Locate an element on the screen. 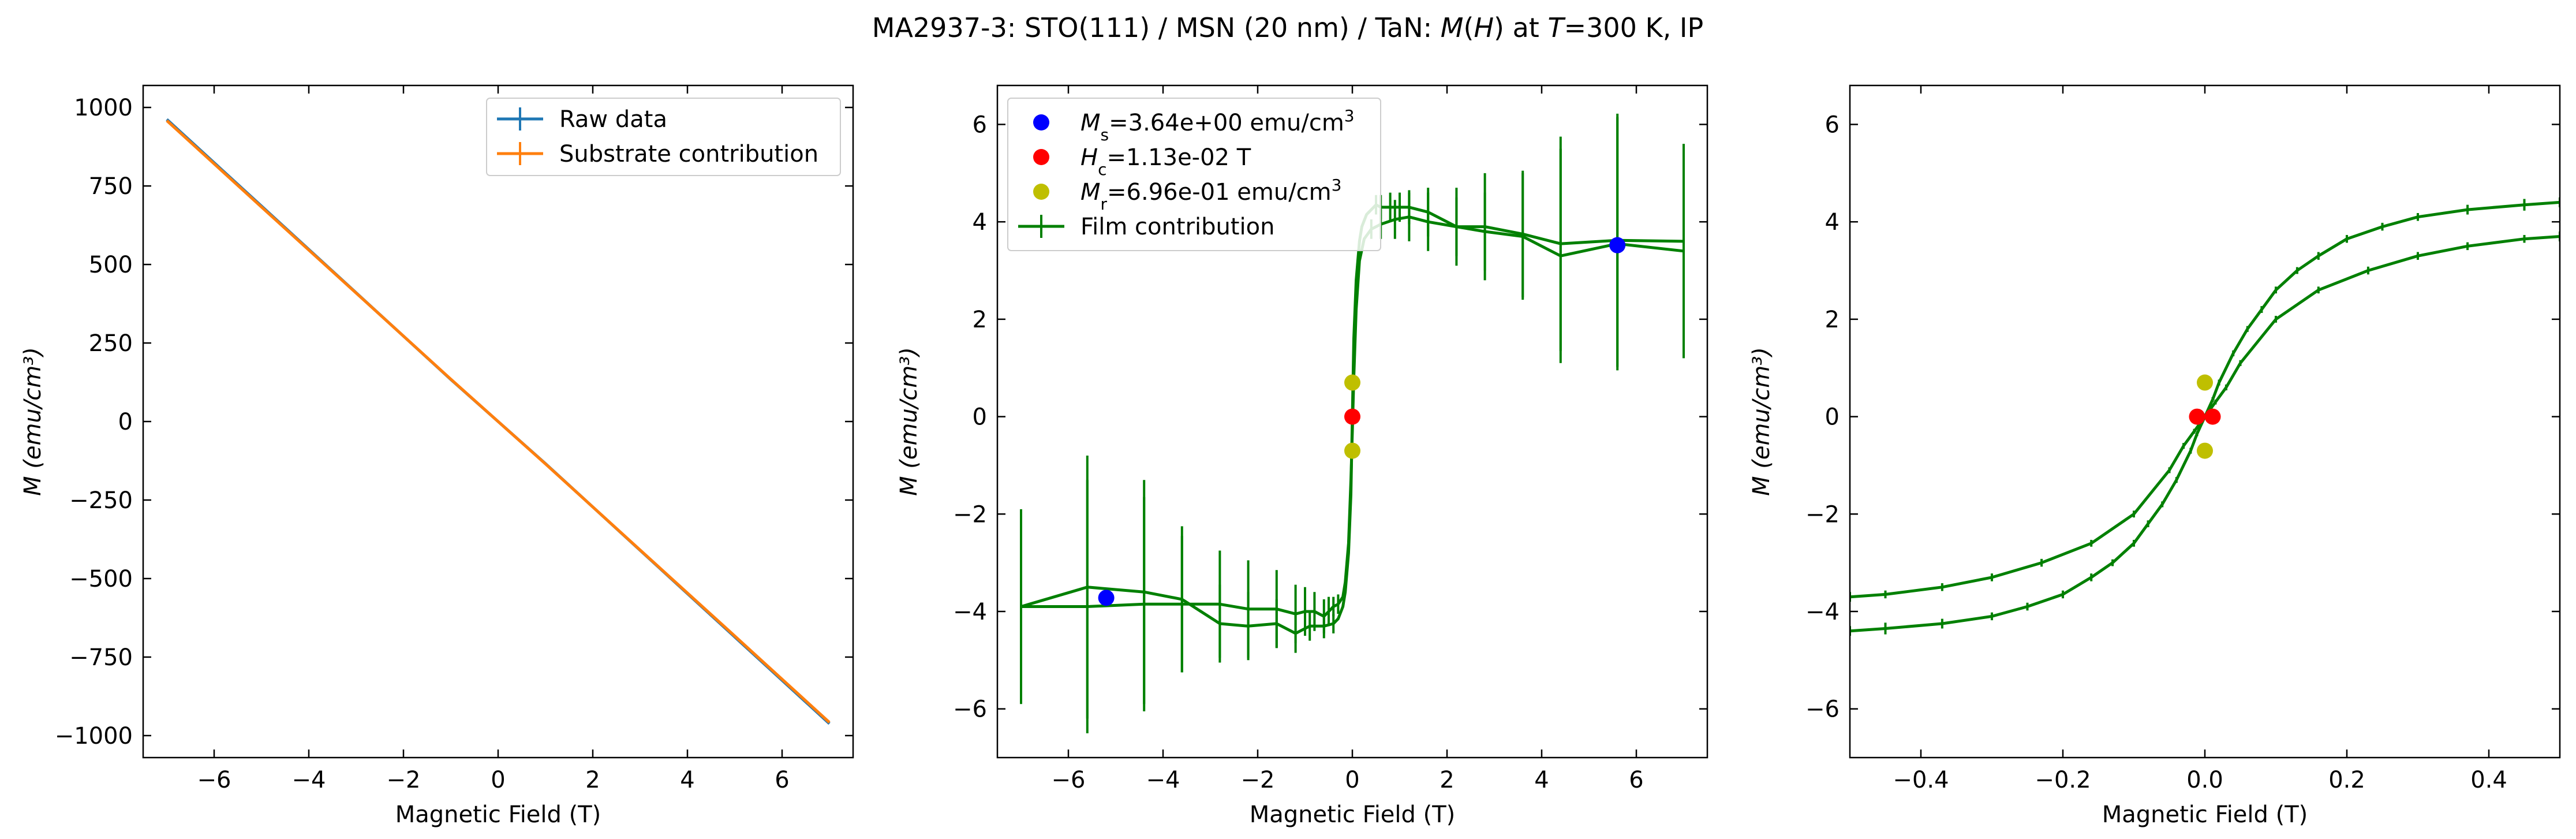 Image resolution: width=2576 pixels, height=839 pixels. x-tick-label: 0.0 is located at coordinates (2204, 780).